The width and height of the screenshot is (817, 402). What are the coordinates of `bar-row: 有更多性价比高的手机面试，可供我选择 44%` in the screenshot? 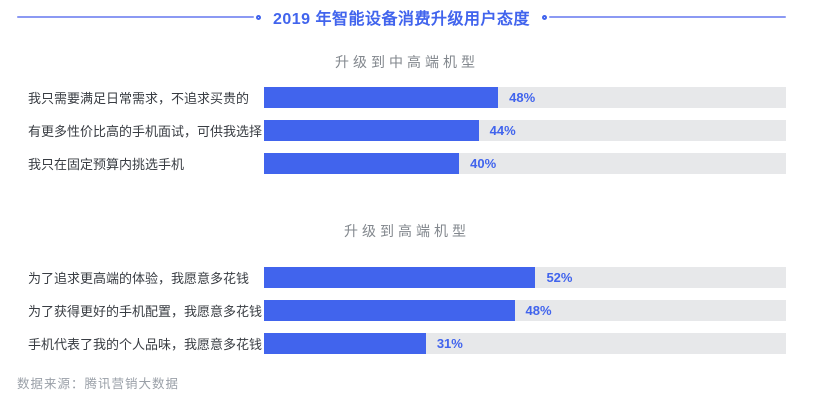 It's located at (407, 130).